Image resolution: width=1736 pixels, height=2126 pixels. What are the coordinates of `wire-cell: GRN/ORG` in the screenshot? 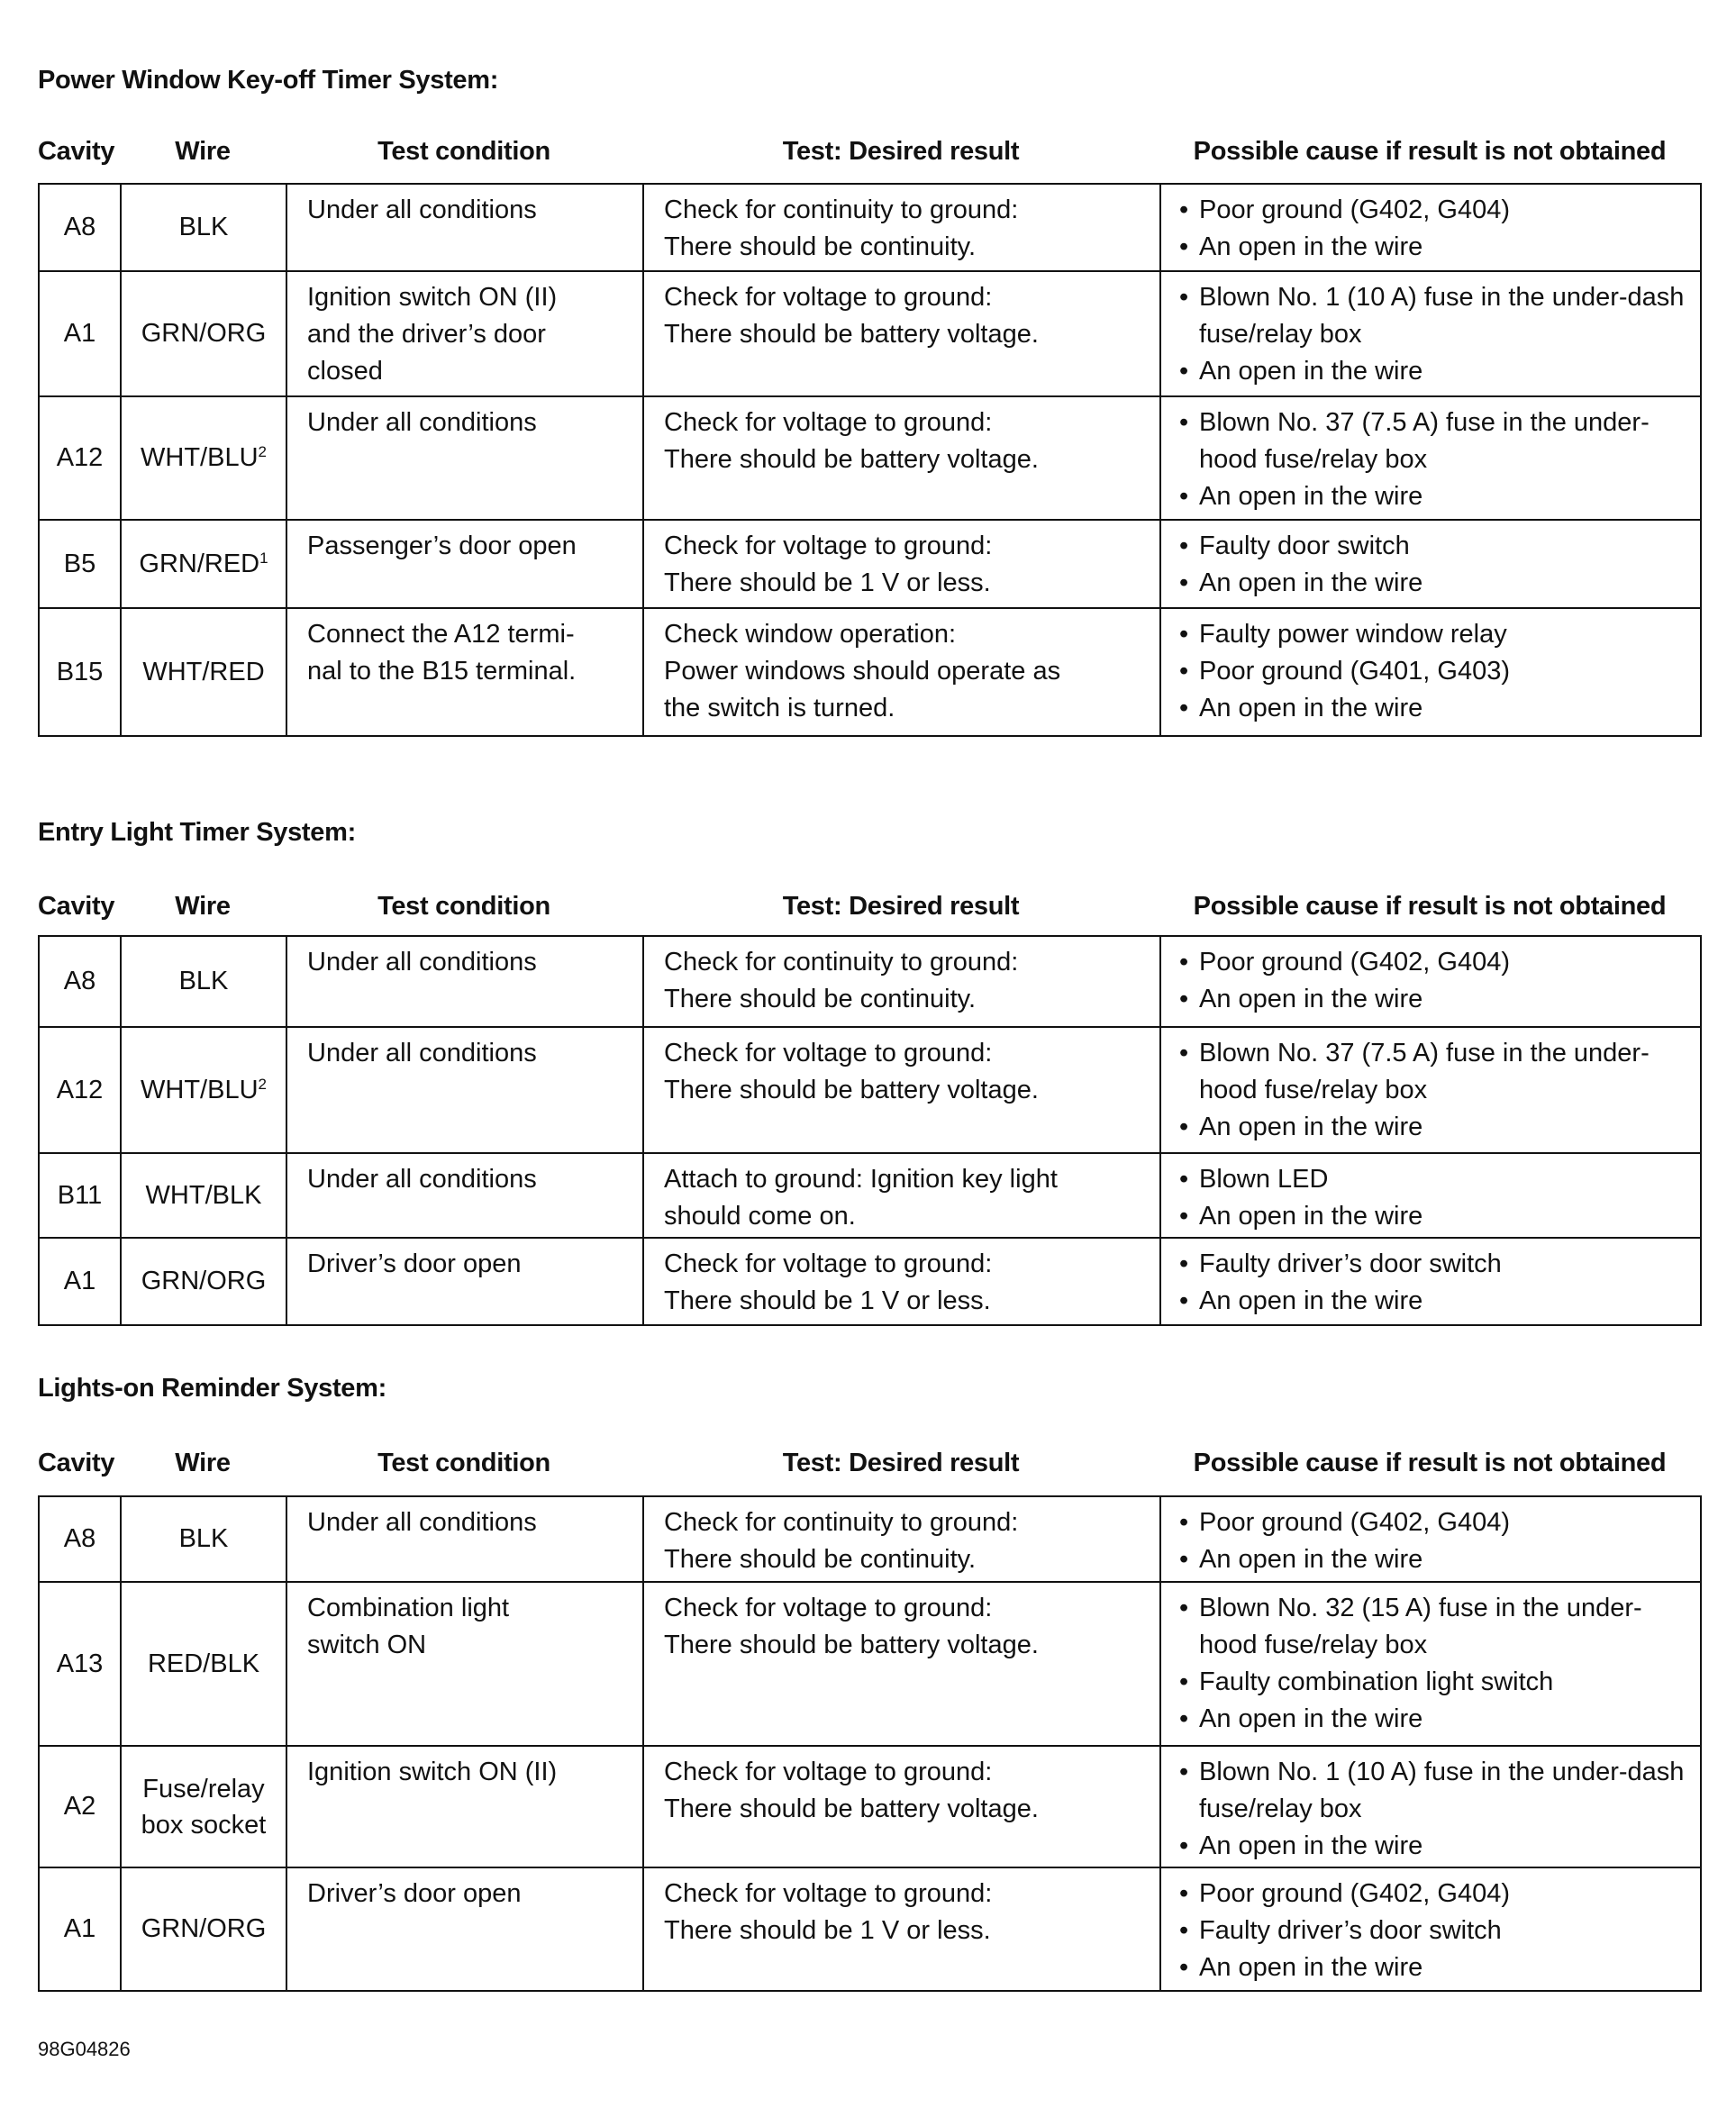 It's located at (203, 333).